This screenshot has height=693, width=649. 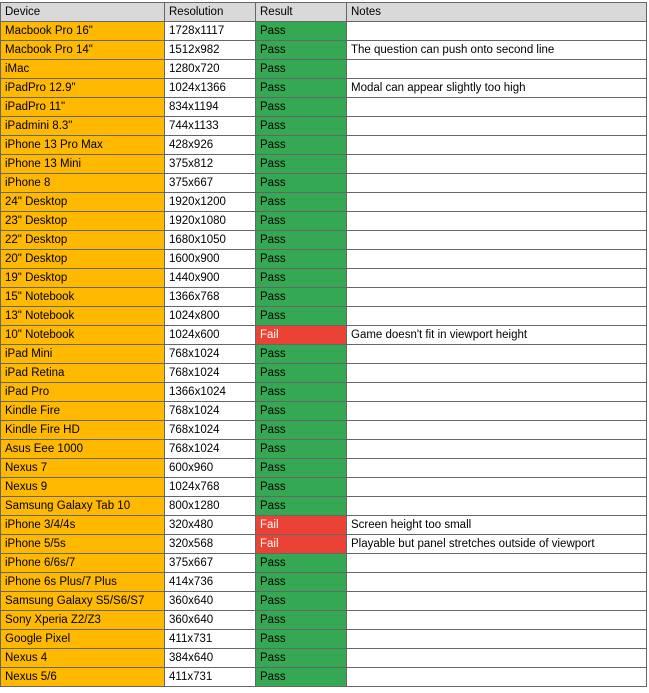 I want to click on notes-cell: The question can push onto second line, so click(x=496, y=50).